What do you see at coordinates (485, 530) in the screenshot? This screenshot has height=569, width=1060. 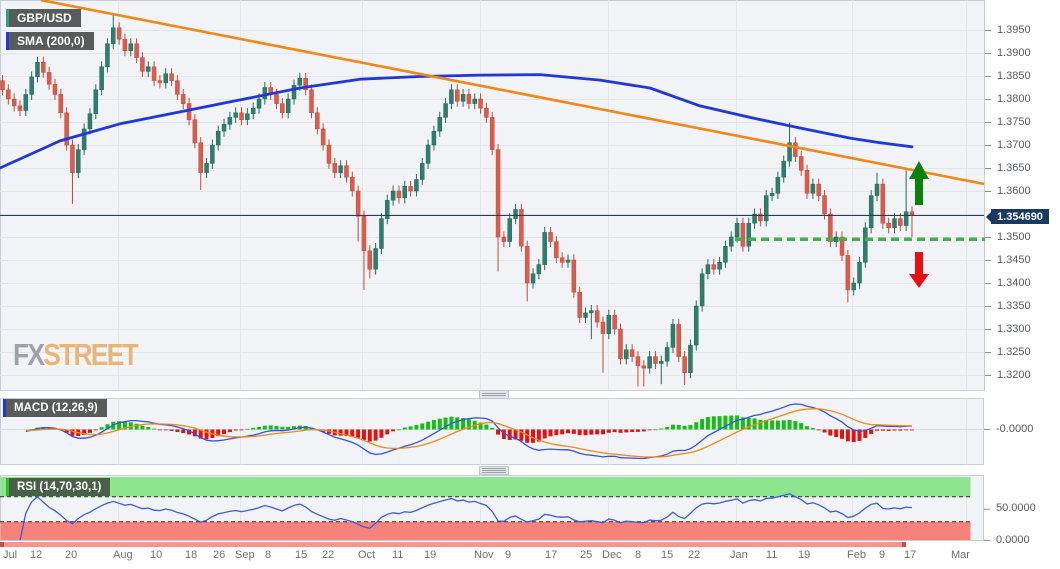 I see `rsi-oversold-band` at bounding box center [485, 530].